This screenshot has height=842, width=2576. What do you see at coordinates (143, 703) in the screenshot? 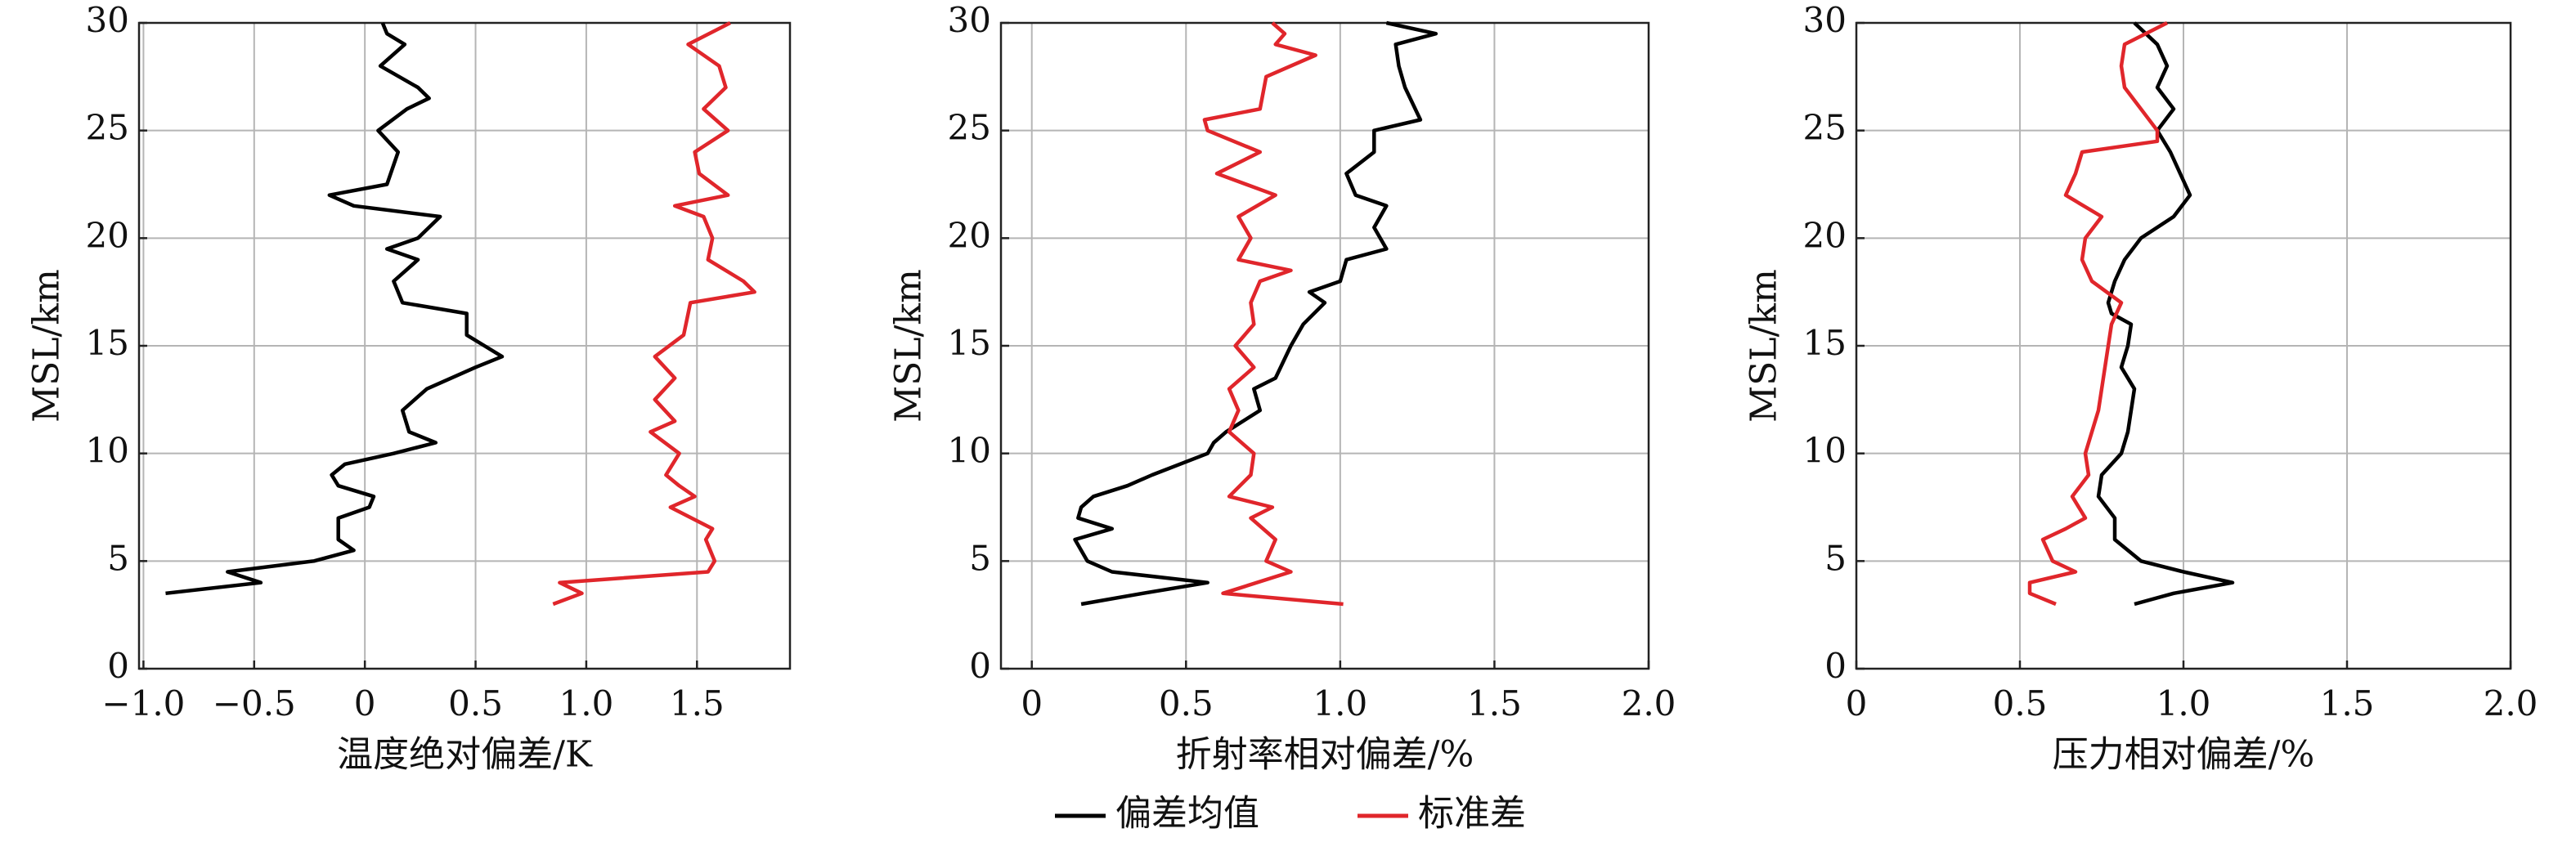
I see `x-tick-label: −1.0` at bounding box center [143, 703].